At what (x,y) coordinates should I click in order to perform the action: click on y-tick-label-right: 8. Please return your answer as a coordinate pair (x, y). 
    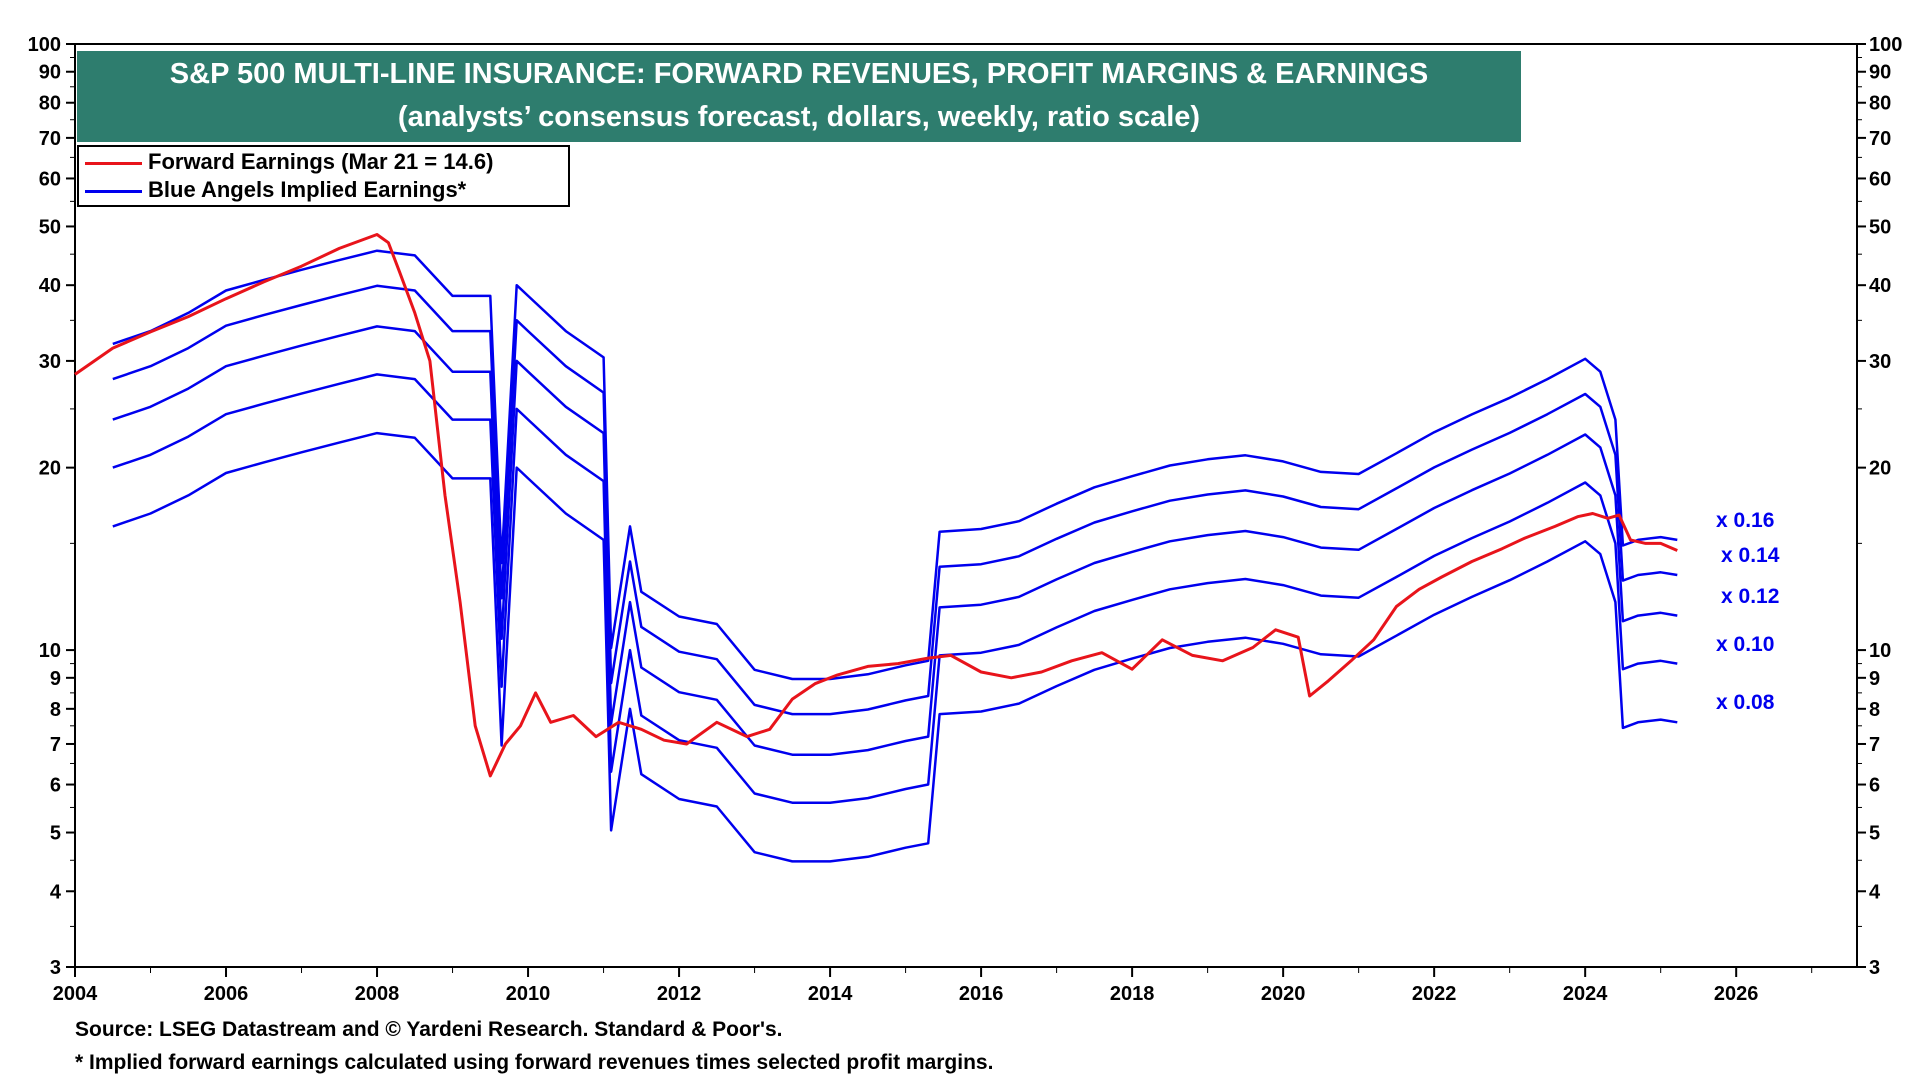
    Looking at the image, I should click on (1874, 710).